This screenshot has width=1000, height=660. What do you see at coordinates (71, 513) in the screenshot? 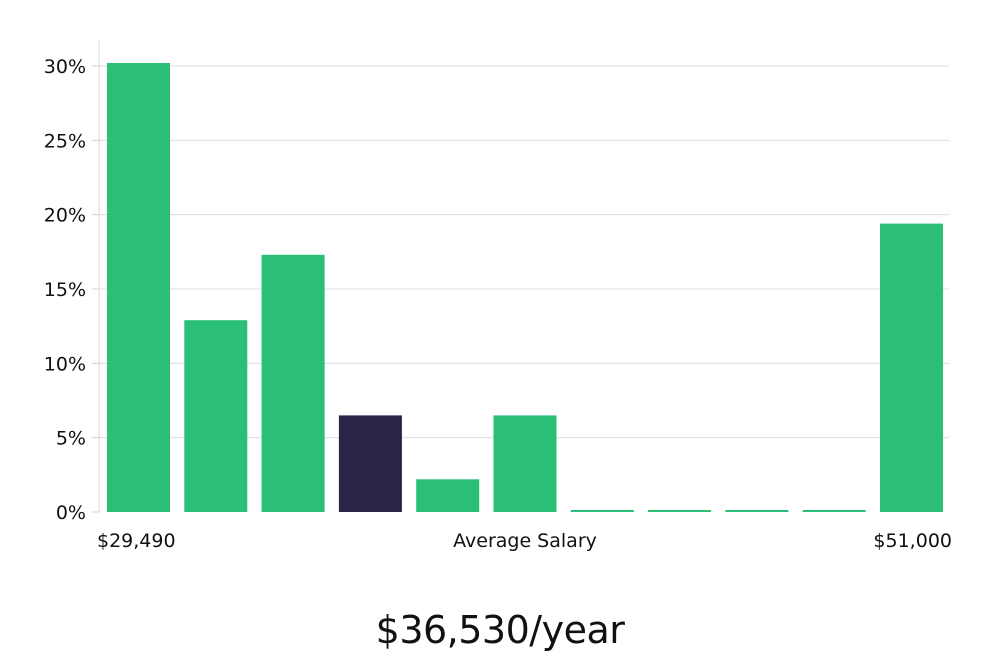
I see `y-tick-label: 0%` at bounding box center [71, 513].